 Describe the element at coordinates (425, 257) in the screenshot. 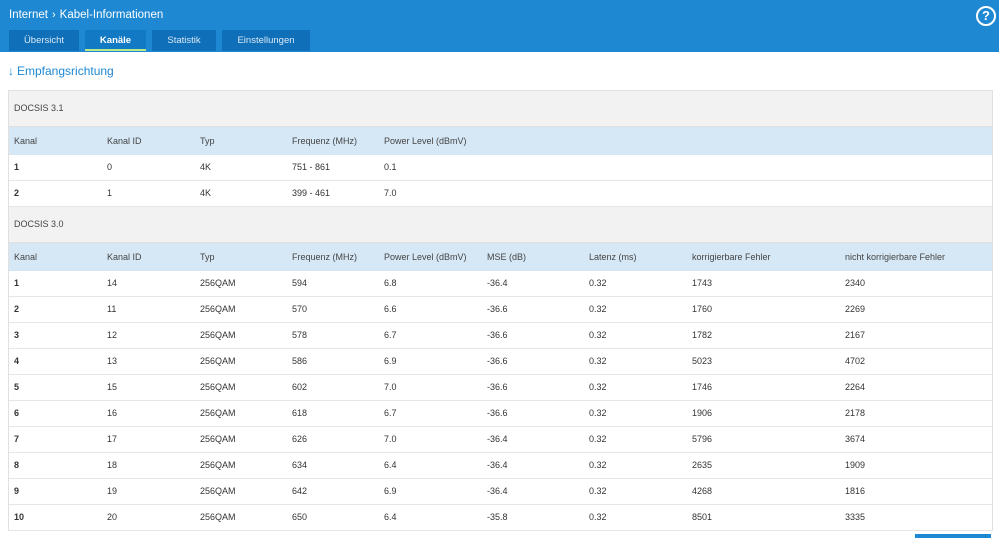

I see `column-header: Power Level (dBmV)` at that location.